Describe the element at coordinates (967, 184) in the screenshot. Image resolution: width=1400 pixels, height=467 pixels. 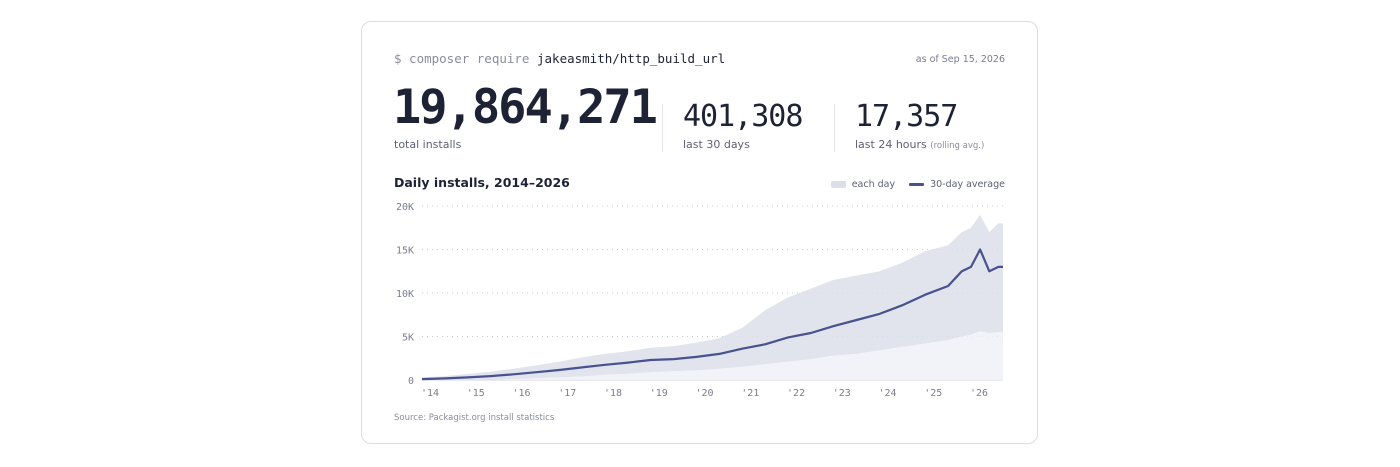
I see `legend-average: 30-day average` at that location.